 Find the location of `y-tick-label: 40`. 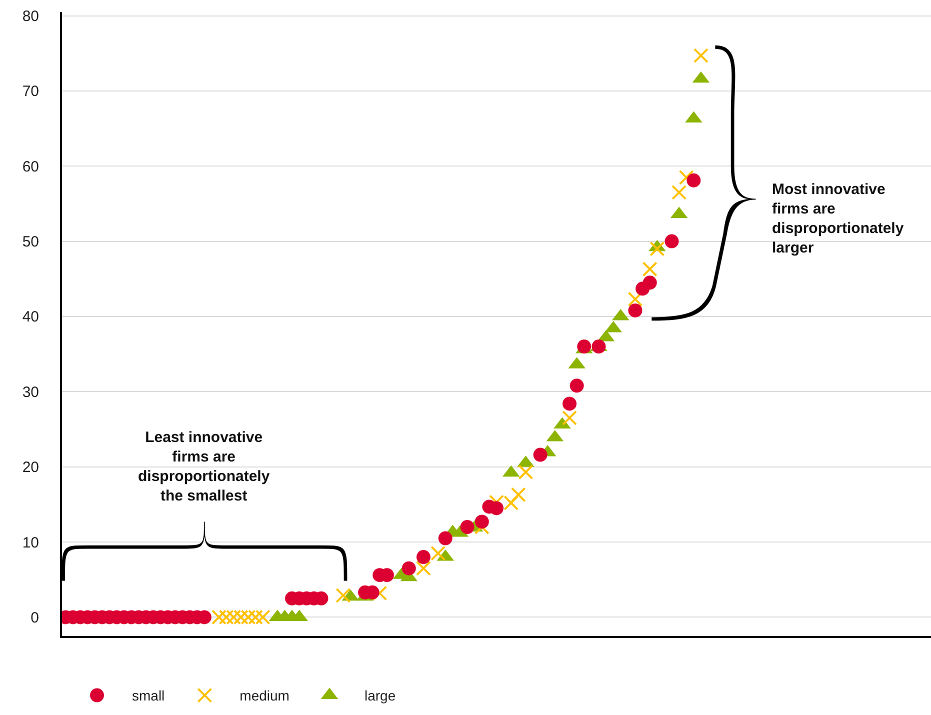

y-tick-label: 40 is located at coordinates (30, 317).